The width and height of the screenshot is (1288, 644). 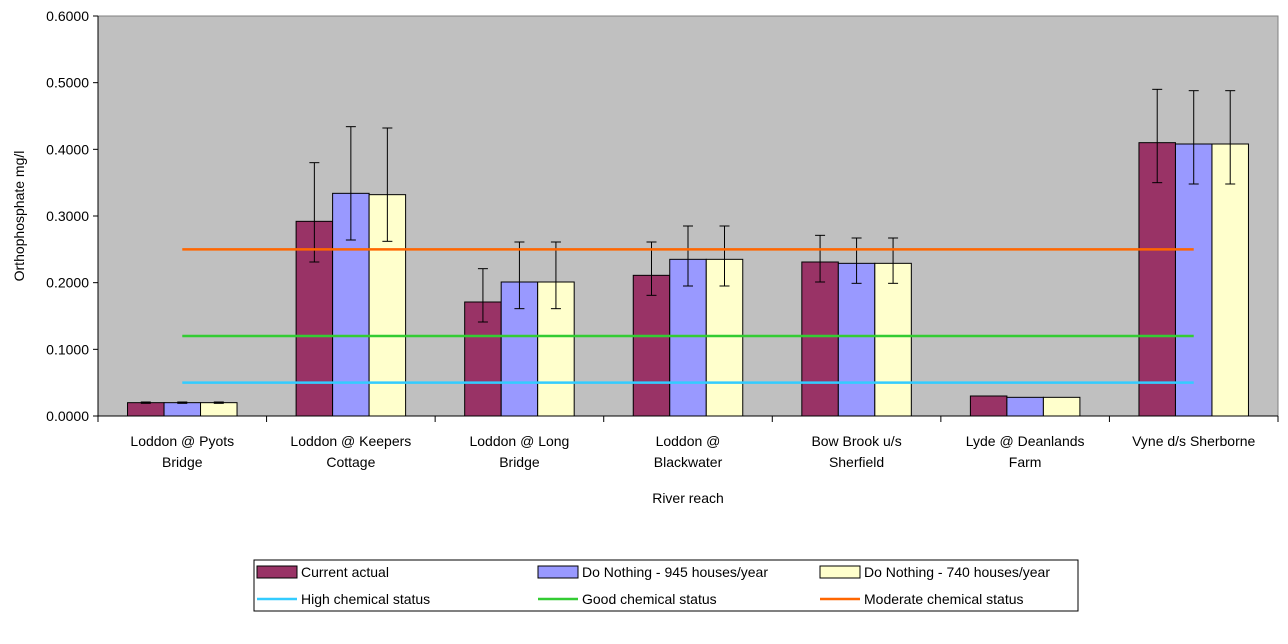 I want to click on legend-box, so click(x=666, y=585).